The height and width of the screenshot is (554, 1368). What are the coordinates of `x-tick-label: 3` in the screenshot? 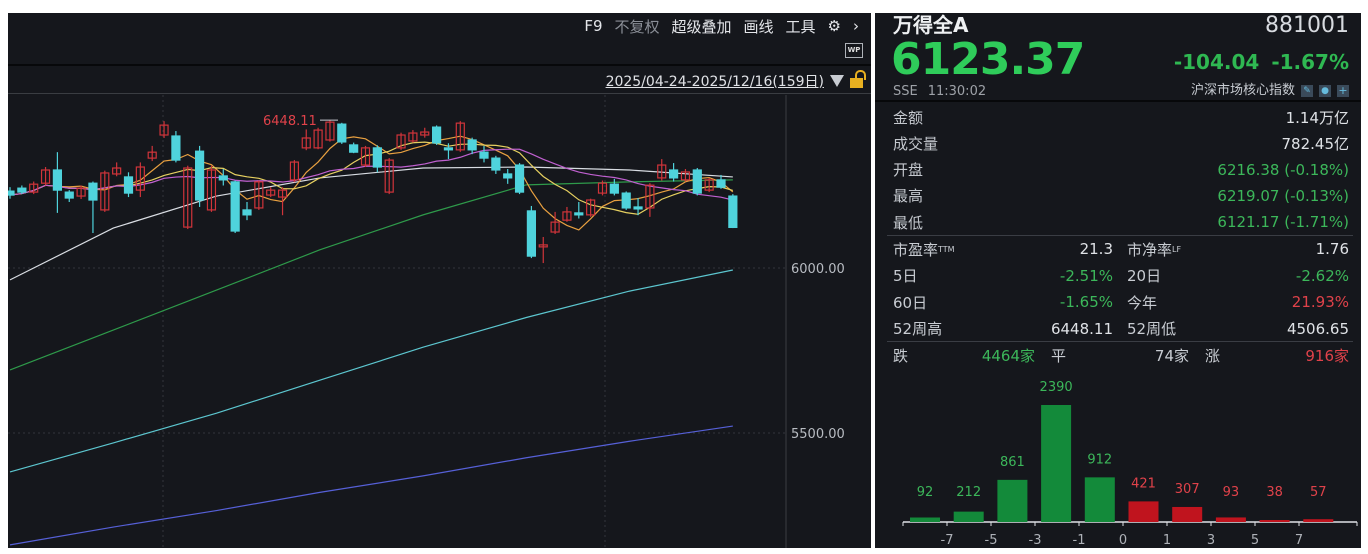 It's located at (1211, 540).